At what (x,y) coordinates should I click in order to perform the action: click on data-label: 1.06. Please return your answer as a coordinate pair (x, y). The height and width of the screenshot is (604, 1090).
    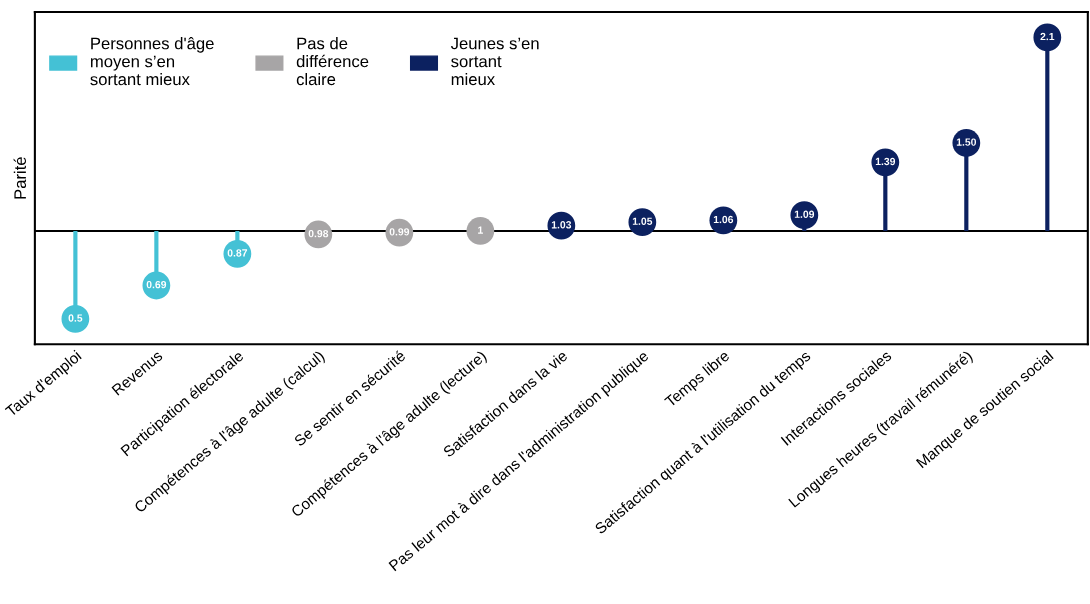
    Looking at the image, I should click on (723, 219).